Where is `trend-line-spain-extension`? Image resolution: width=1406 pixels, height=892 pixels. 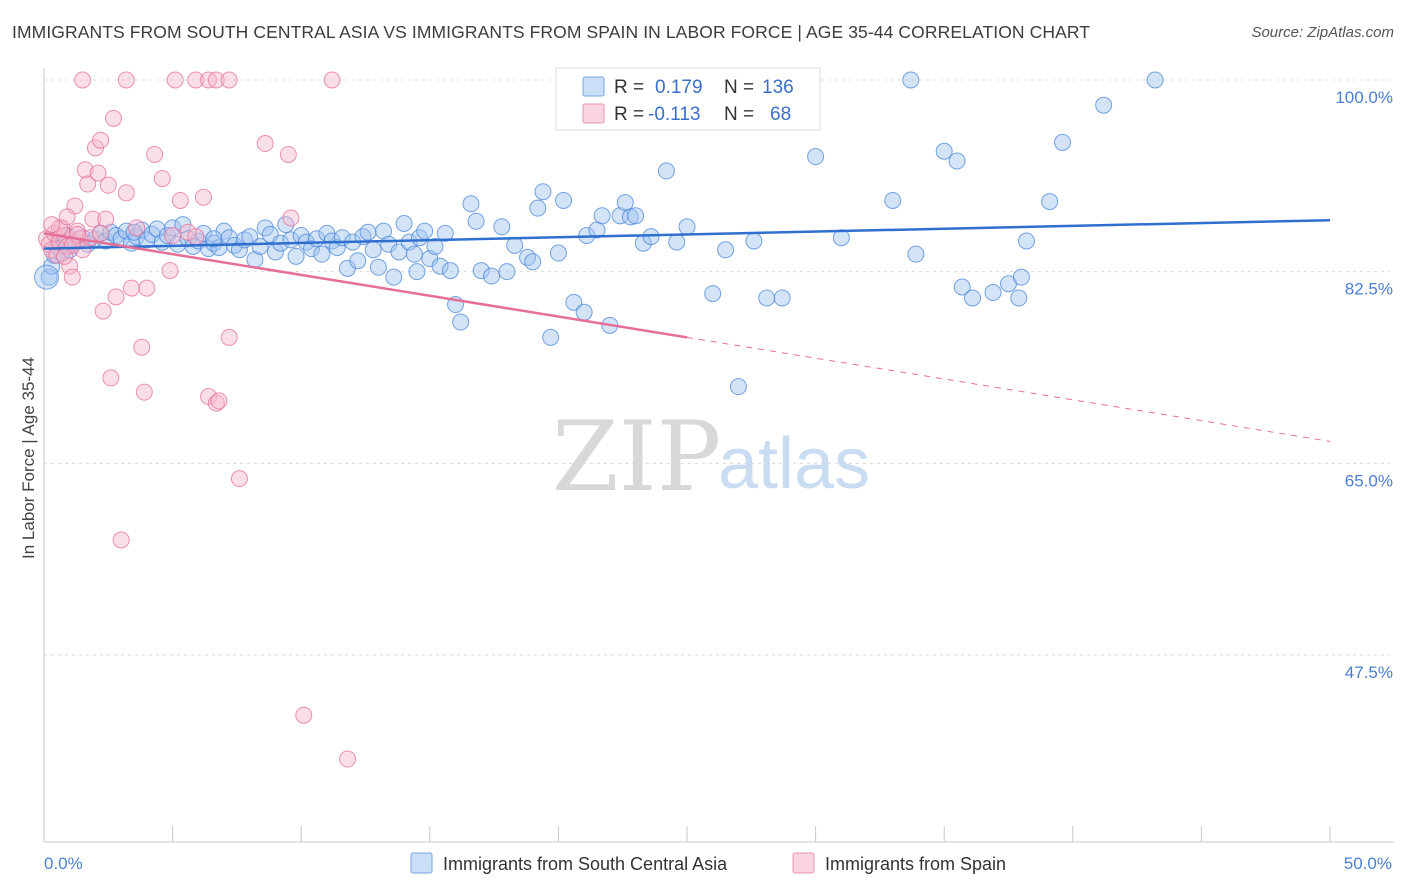 trend-line-spain-extension is located at coordinates (1008, 389).